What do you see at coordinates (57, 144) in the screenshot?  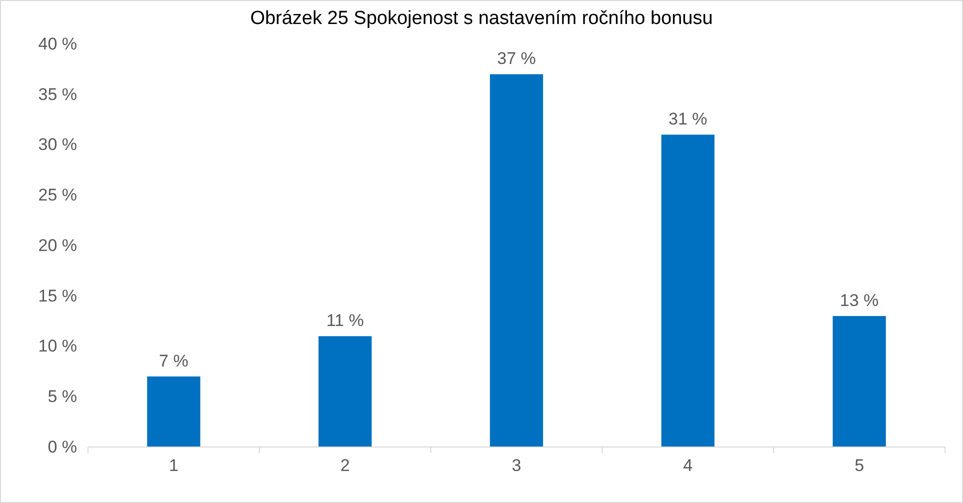 I see `y-tick-label: 30 %` at bounding box center [57, 144].